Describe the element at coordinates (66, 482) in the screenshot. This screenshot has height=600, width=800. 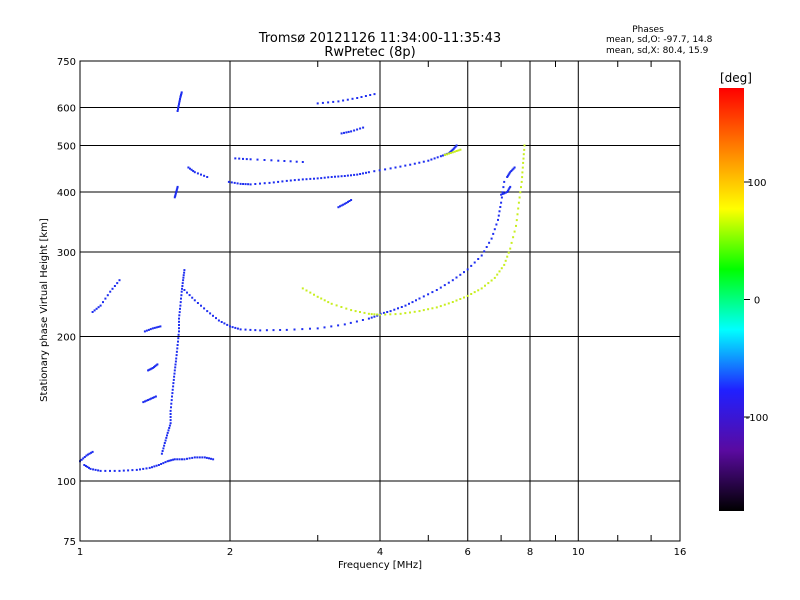
I see `y-tick-label: 100` at that location.